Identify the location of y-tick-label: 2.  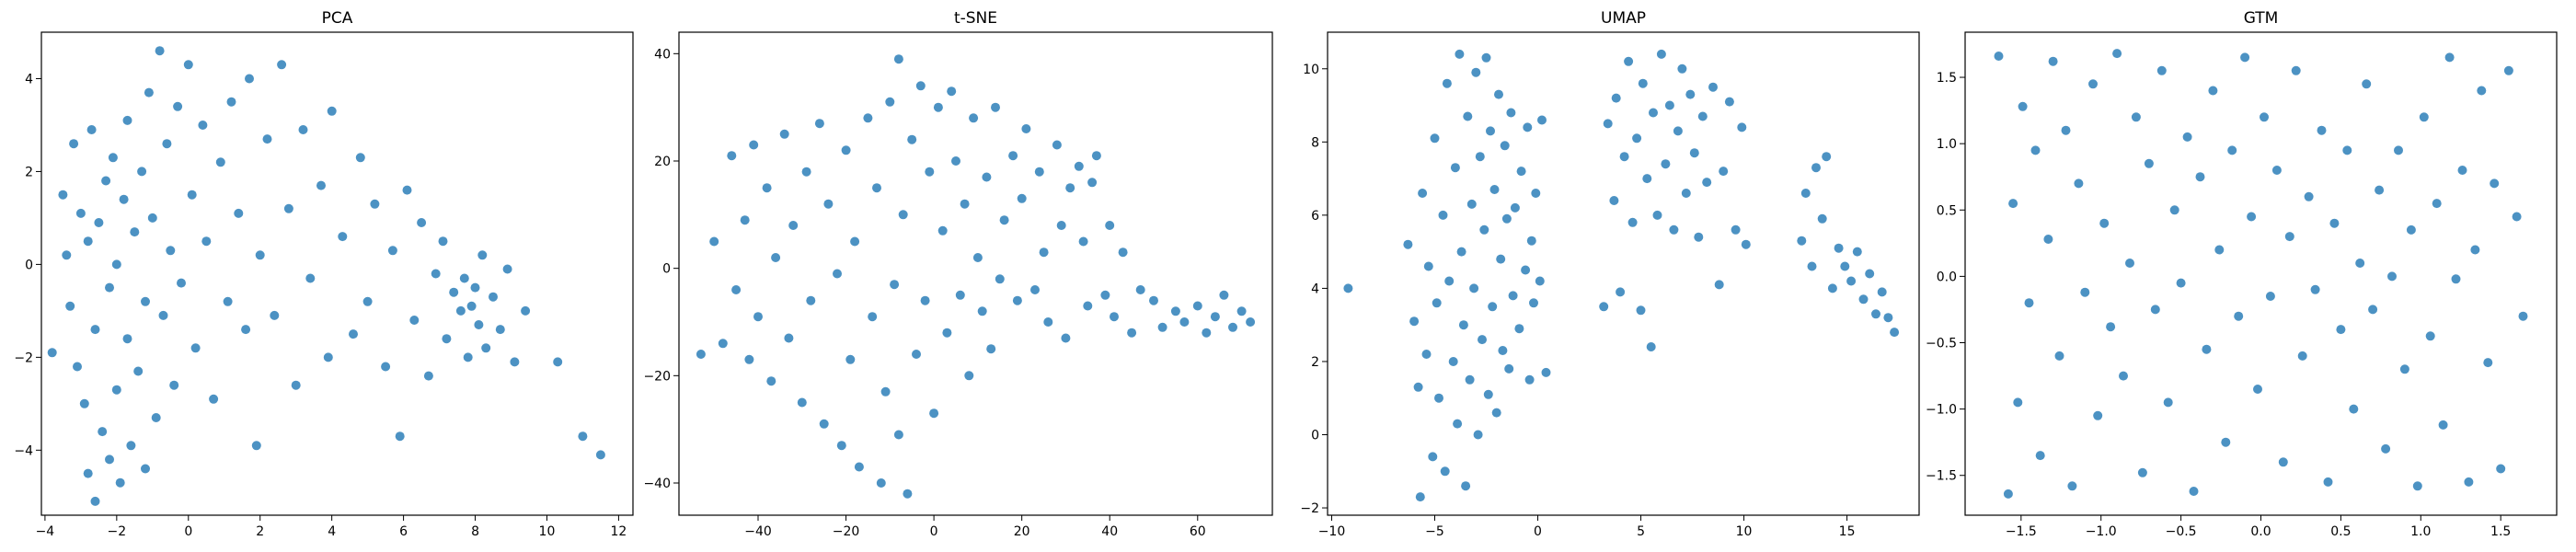
(29, 172).